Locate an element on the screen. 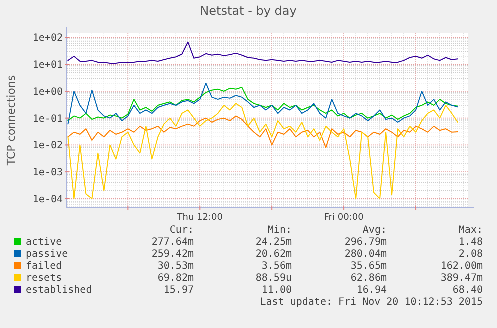 This screenshot has height=328, width=497. text: 1.48 is located at coordinates (470, 242).